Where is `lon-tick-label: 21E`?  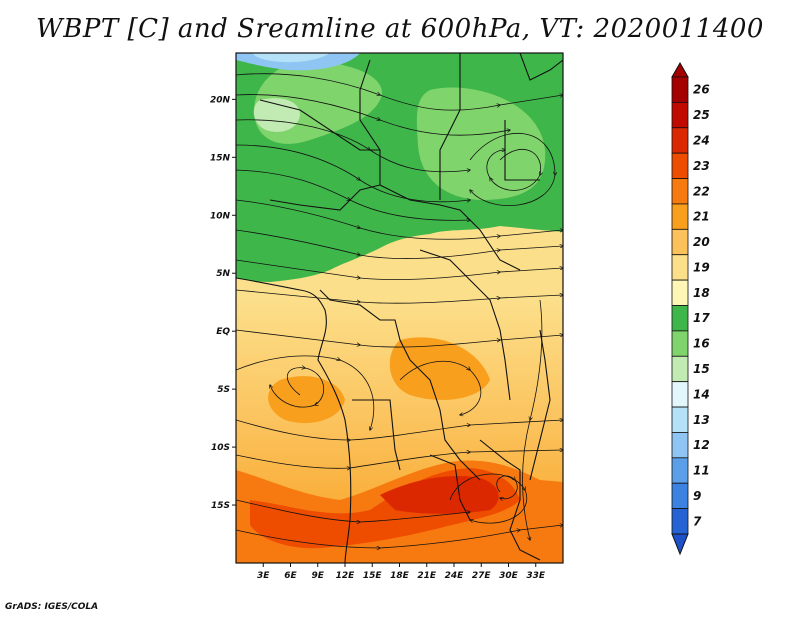 lon-tick-label: 21E is located at coordinates (427, 576).